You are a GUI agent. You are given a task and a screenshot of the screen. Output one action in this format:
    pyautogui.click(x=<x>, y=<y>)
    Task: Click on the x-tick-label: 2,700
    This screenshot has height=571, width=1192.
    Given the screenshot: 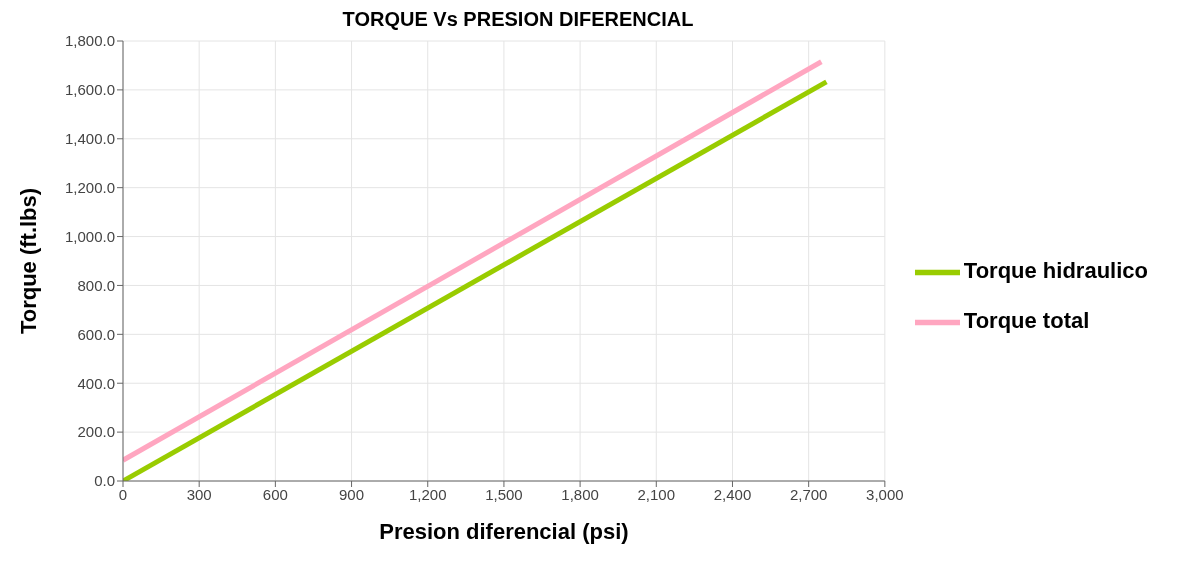 What is the action you would take?
    pyautogui.click(x=808, y=494)
    